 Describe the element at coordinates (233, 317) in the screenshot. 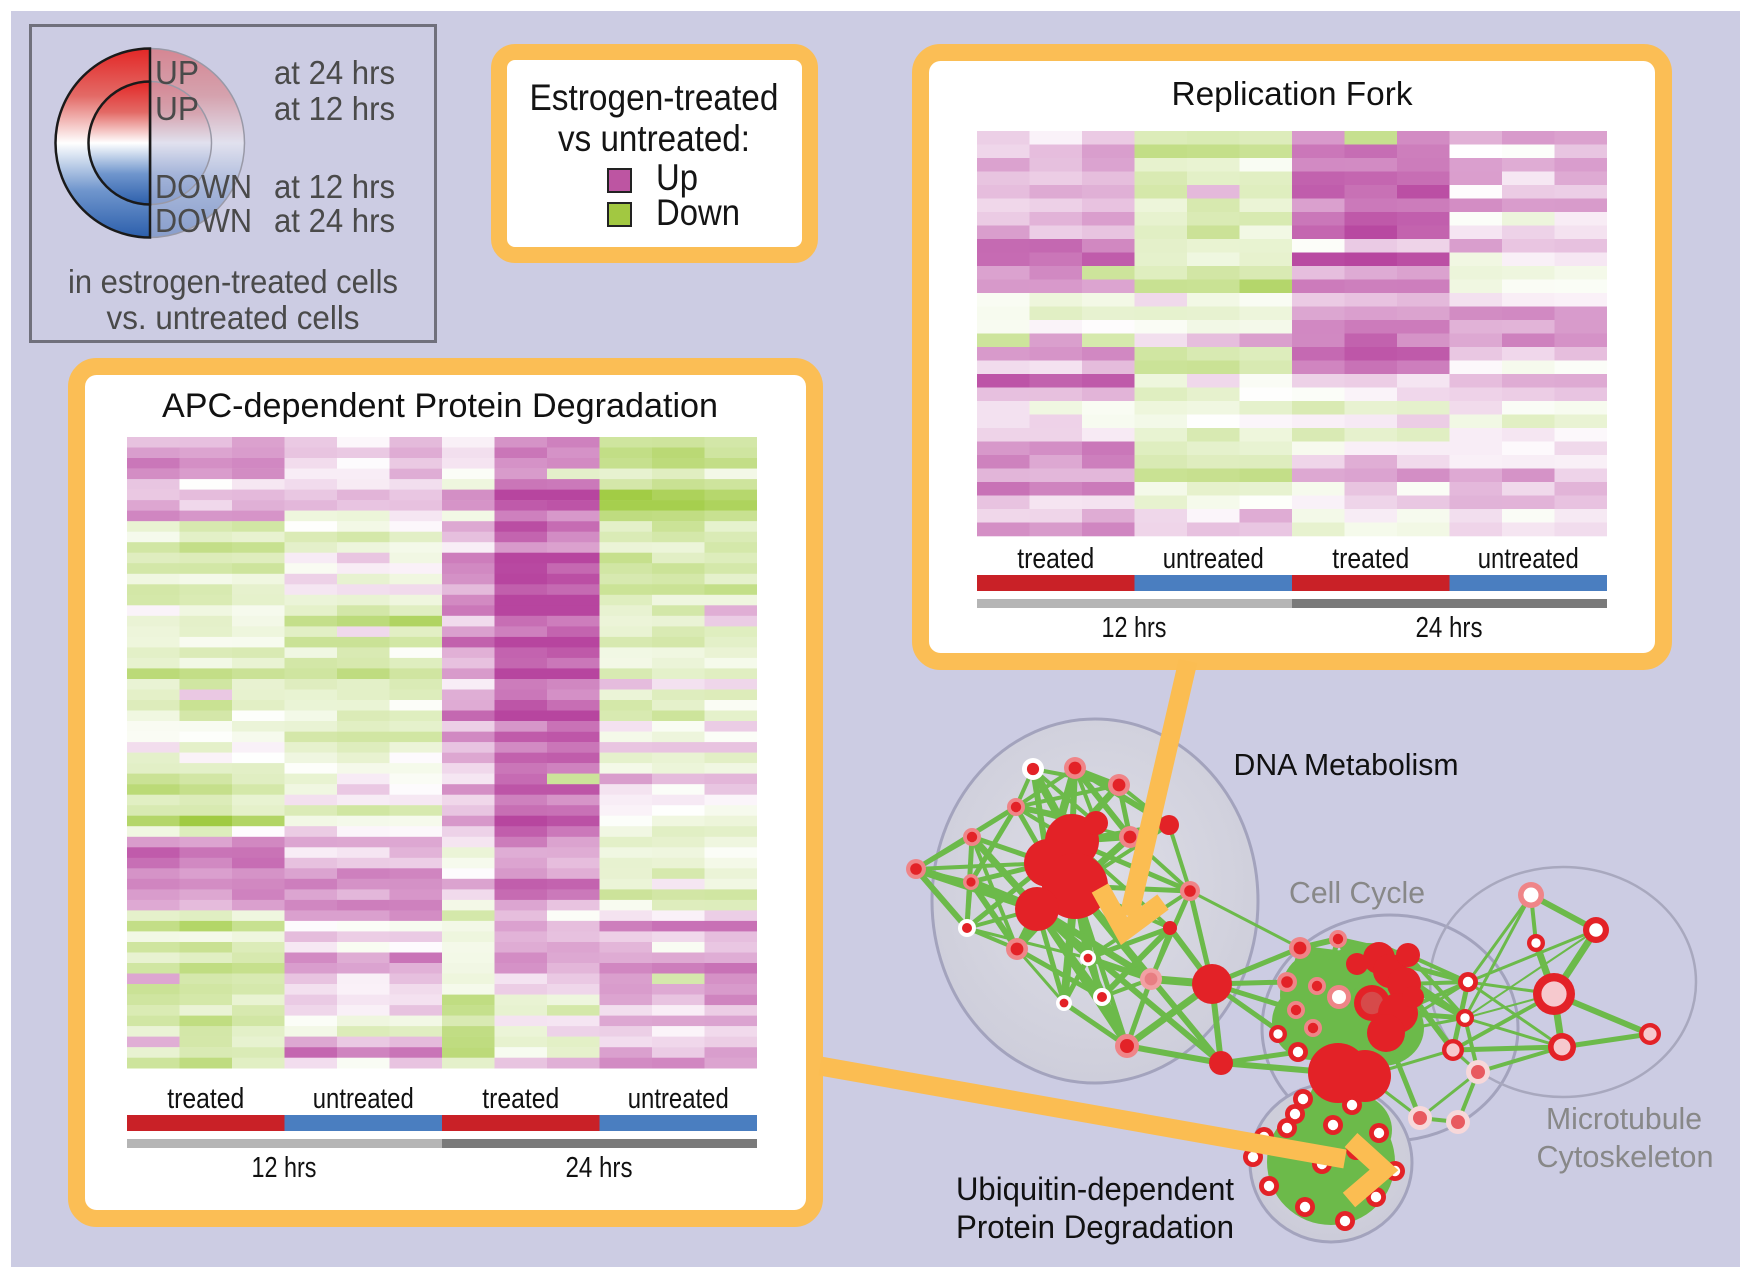

I see `svg-text: vs. untreated cells` at that location.